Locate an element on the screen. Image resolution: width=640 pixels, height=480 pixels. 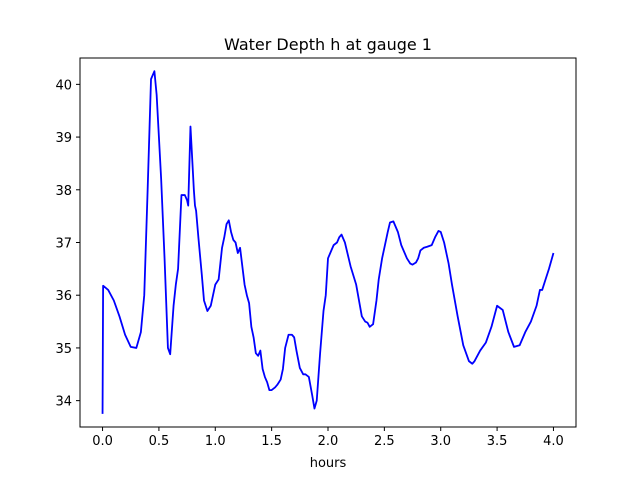
y-tick-label: 40 is located at coordinates (63, 85).